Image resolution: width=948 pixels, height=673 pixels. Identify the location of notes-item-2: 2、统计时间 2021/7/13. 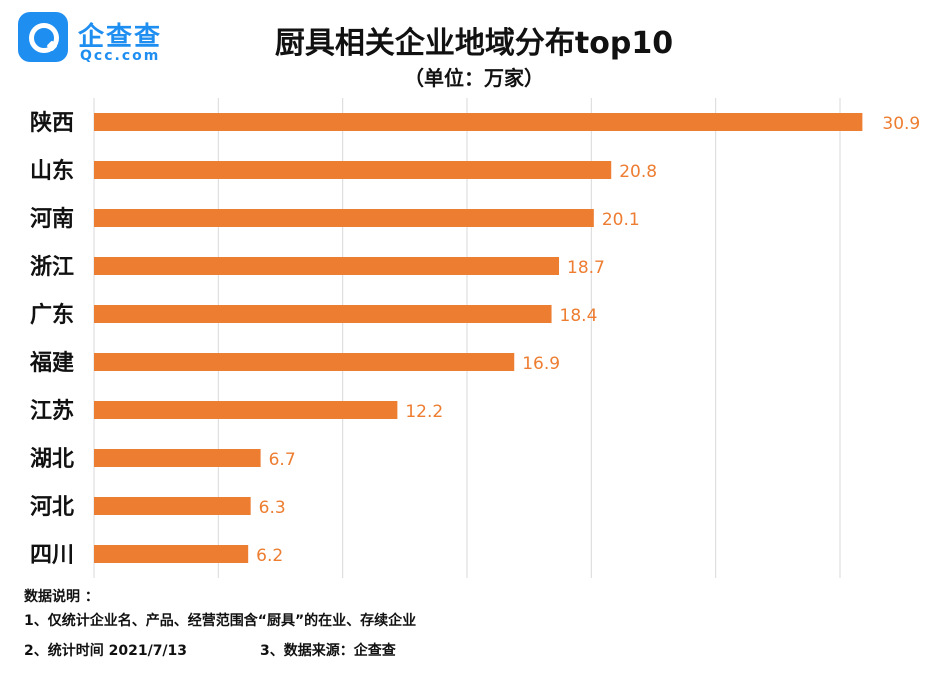
(106, 651).